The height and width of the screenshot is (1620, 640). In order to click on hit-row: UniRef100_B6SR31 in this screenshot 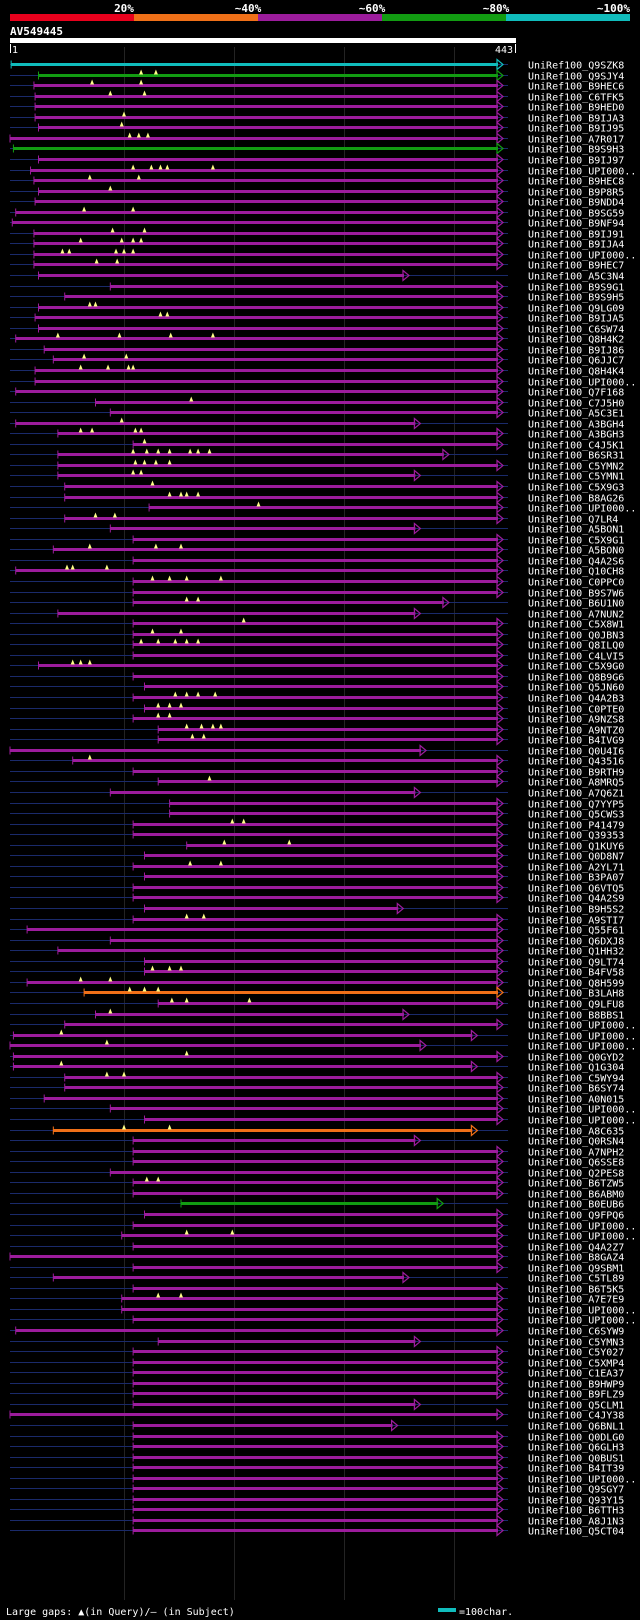, I will do `click(317, 455)`.